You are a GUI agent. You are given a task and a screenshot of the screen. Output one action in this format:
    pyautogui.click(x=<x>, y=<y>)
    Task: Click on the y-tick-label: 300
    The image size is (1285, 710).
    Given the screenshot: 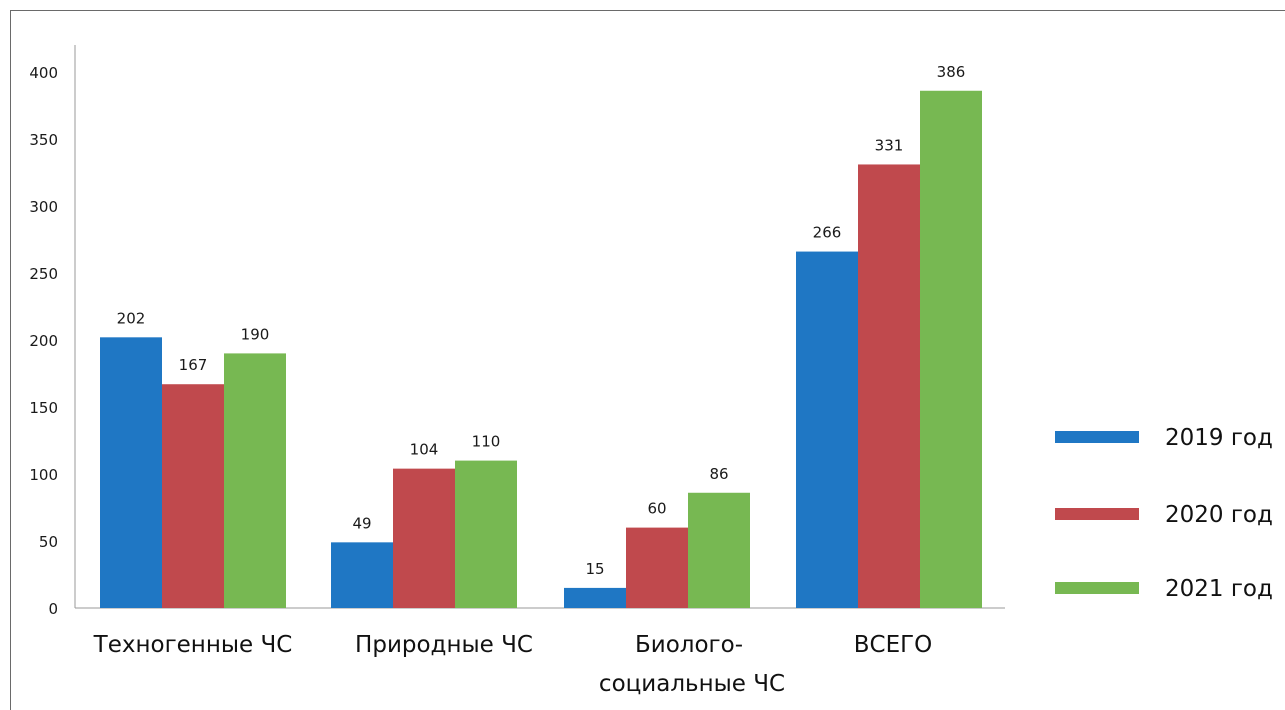 What is the action you would take?
    pyautogui.click(x=43, y=207)
    